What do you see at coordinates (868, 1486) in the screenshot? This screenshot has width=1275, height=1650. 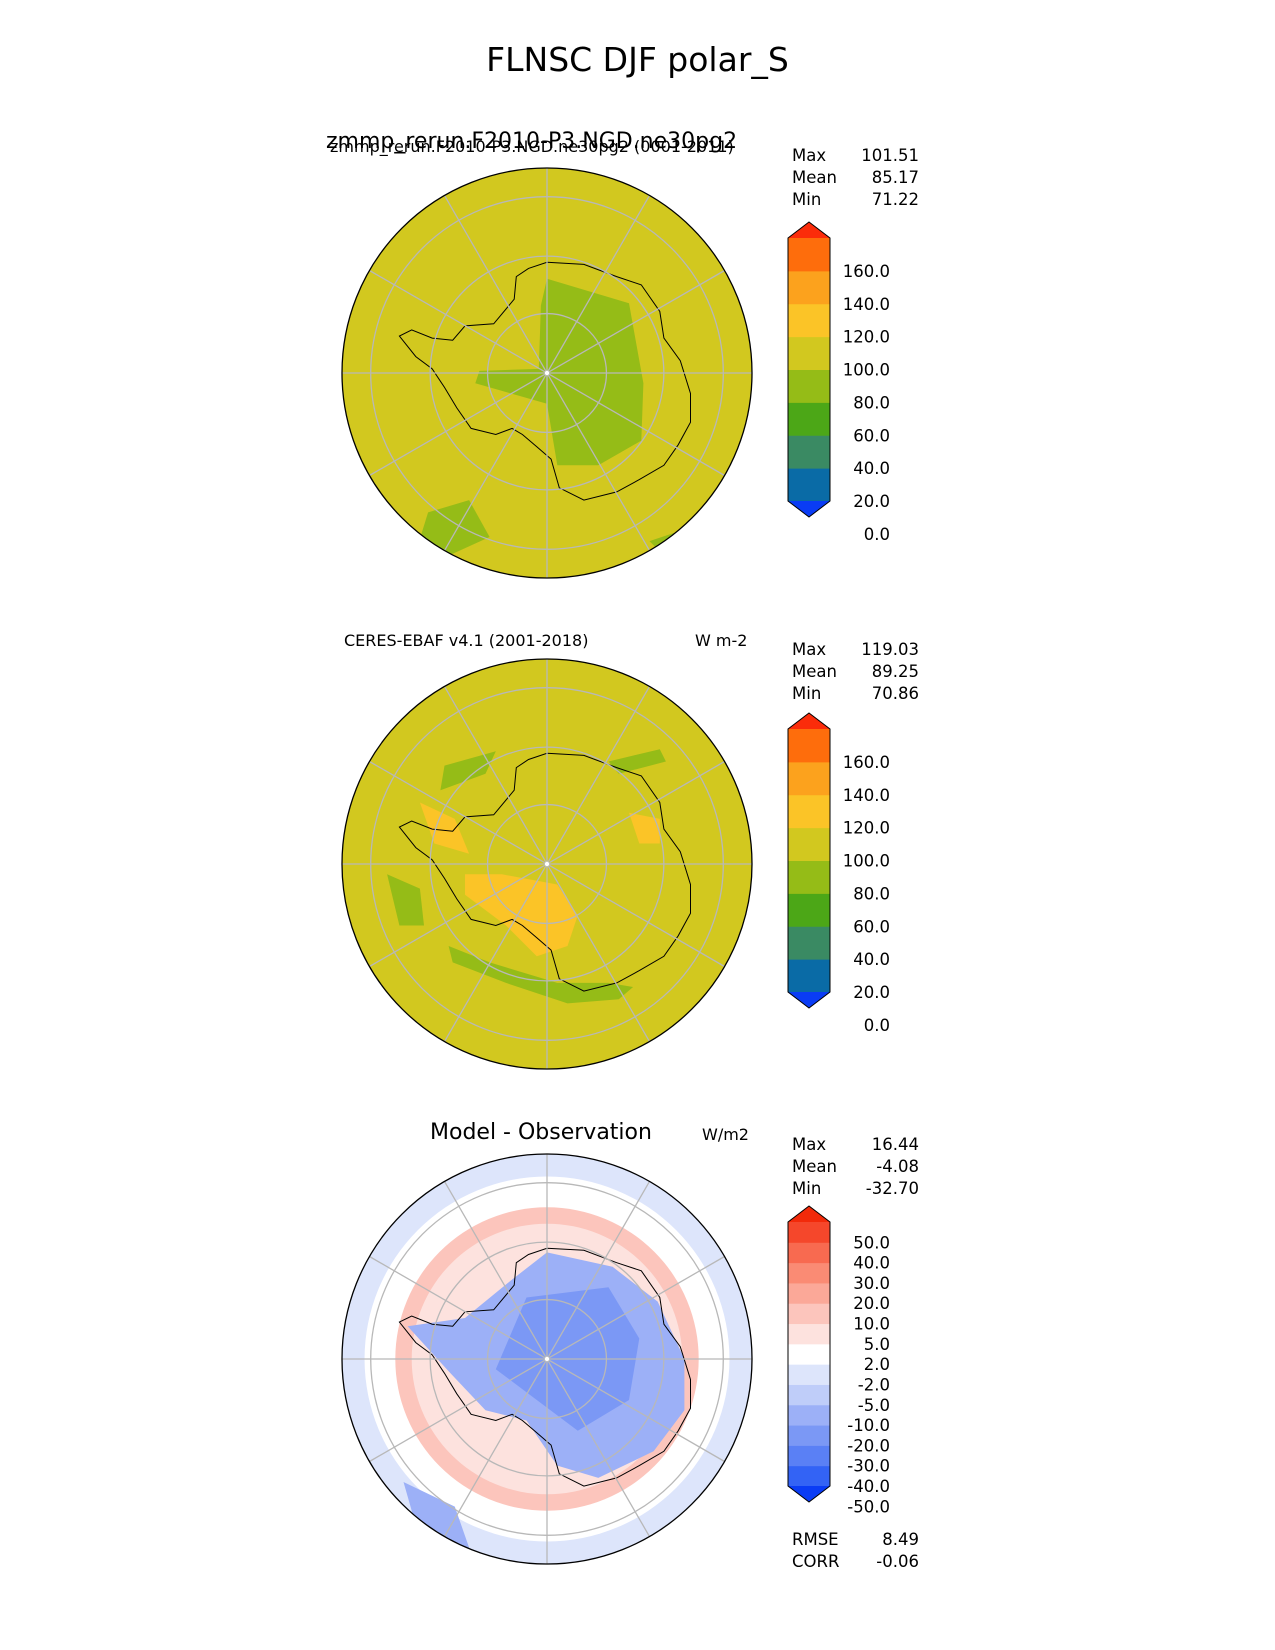 I see `colorbar-tick-label: -40.0` at bounding box center [868, 1486].